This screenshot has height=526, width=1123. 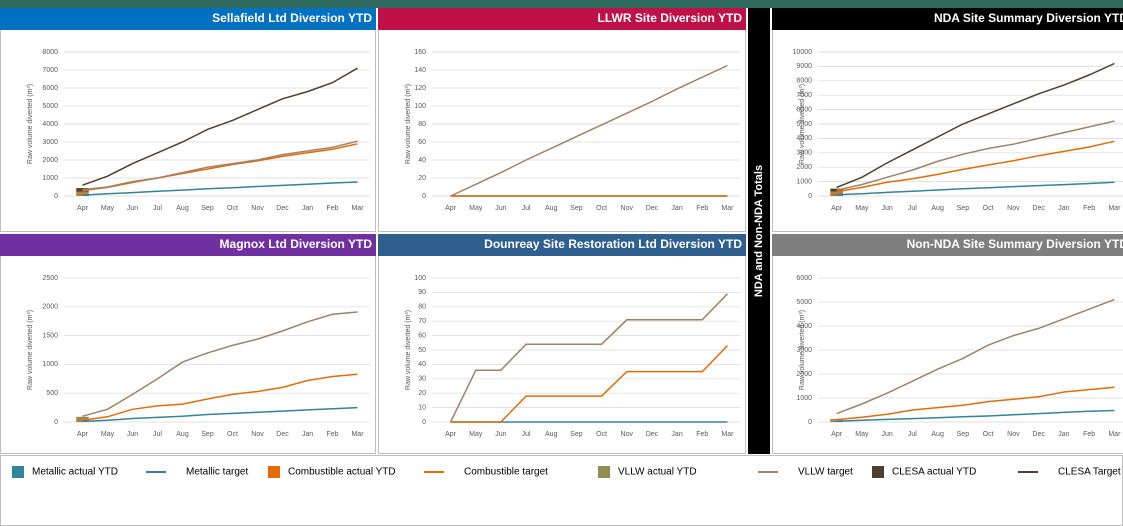 I want to click on y-tick-label: 20, so click(x=422, y=178).